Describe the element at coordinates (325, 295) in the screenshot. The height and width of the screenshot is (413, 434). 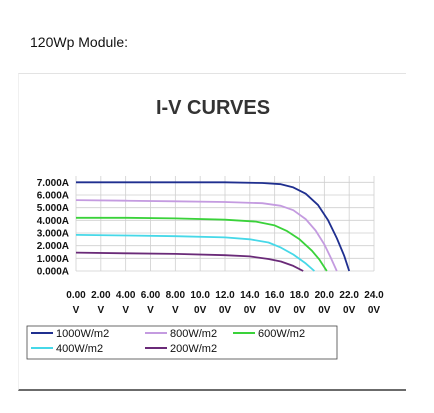
I see `x-tick-label: 20.0` at that location.